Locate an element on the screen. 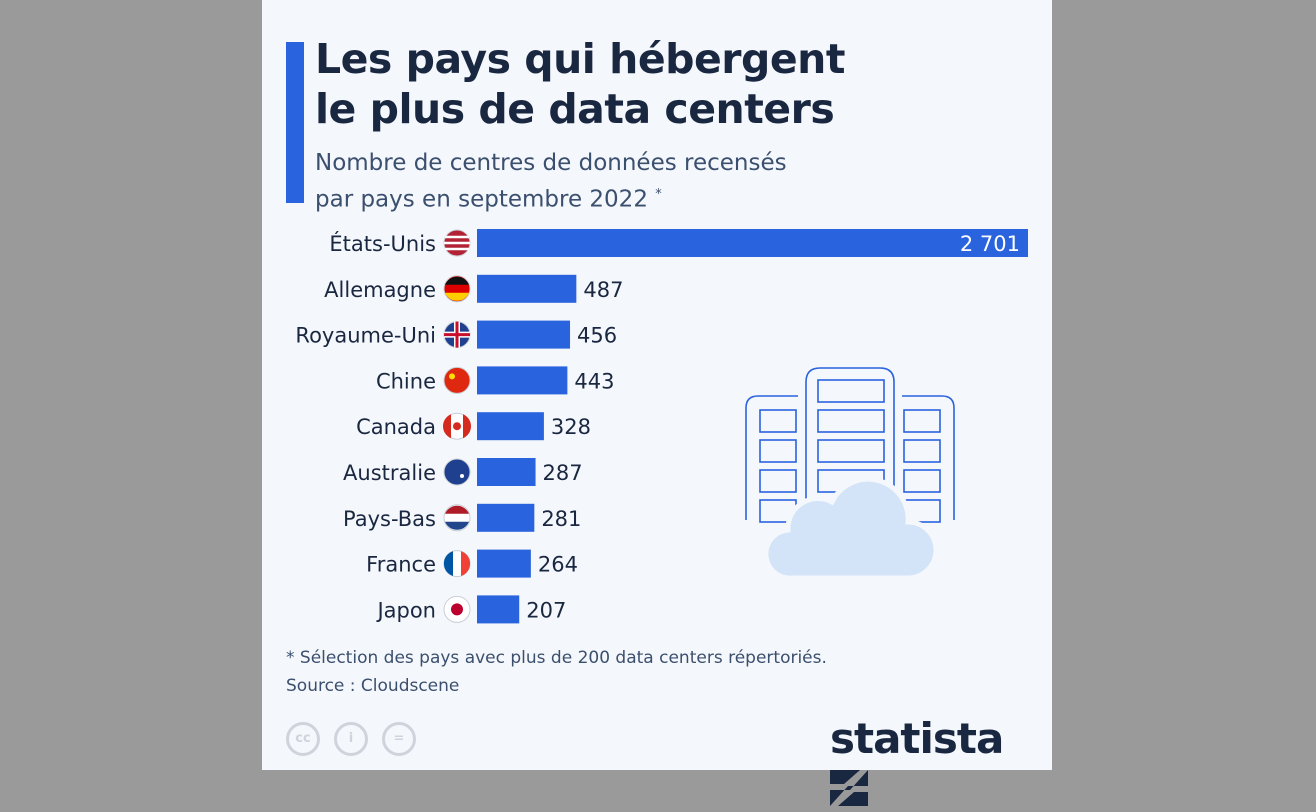 Image resolution: width=1316 pixels, height=812 pixels. subtitle-asterisk: * is located at coordinates (658, 194).